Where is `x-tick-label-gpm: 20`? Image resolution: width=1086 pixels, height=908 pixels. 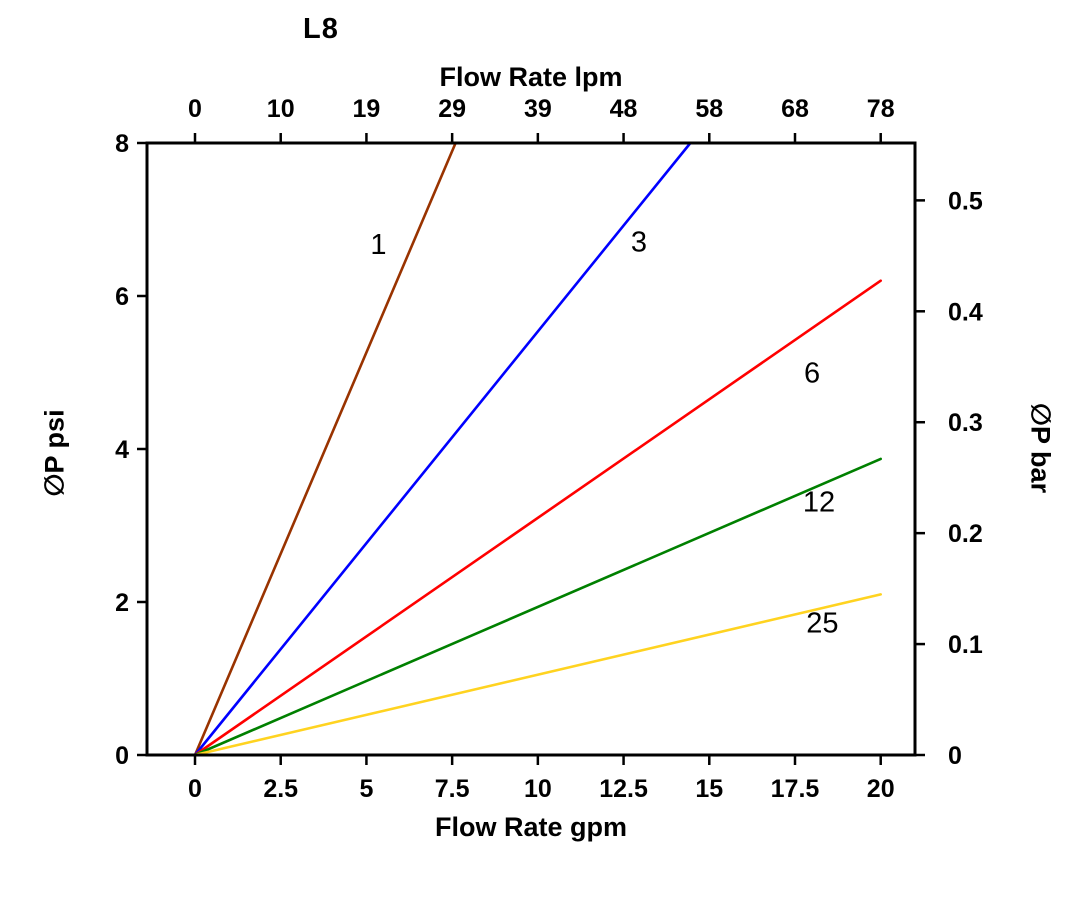 x-tick-label-gpm: 20 is located at coordinates (881, 789).